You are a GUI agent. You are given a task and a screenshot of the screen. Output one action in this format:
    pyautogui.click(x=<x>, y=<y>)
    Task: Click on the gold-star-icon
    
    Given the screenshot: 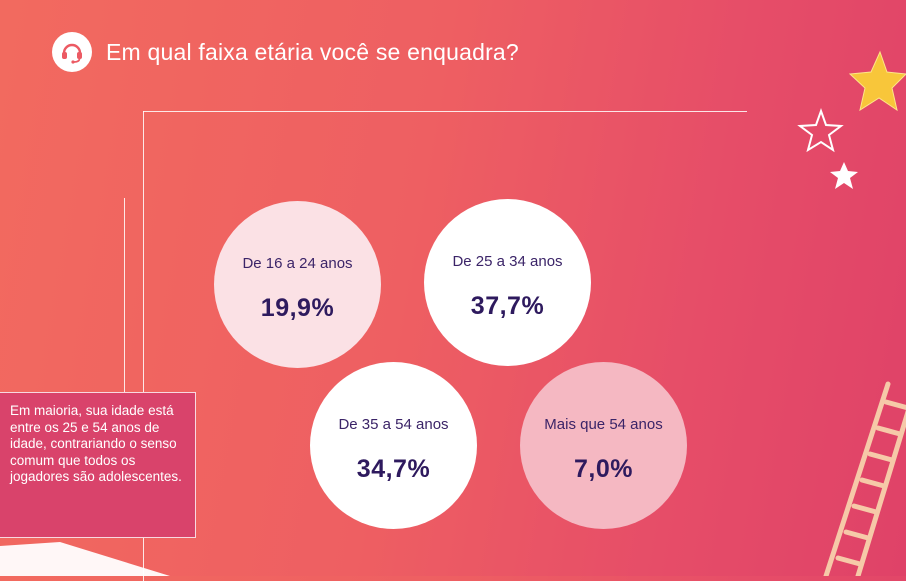 What is the action you would take?
    pyautogui.click(x=877, y=81)
    